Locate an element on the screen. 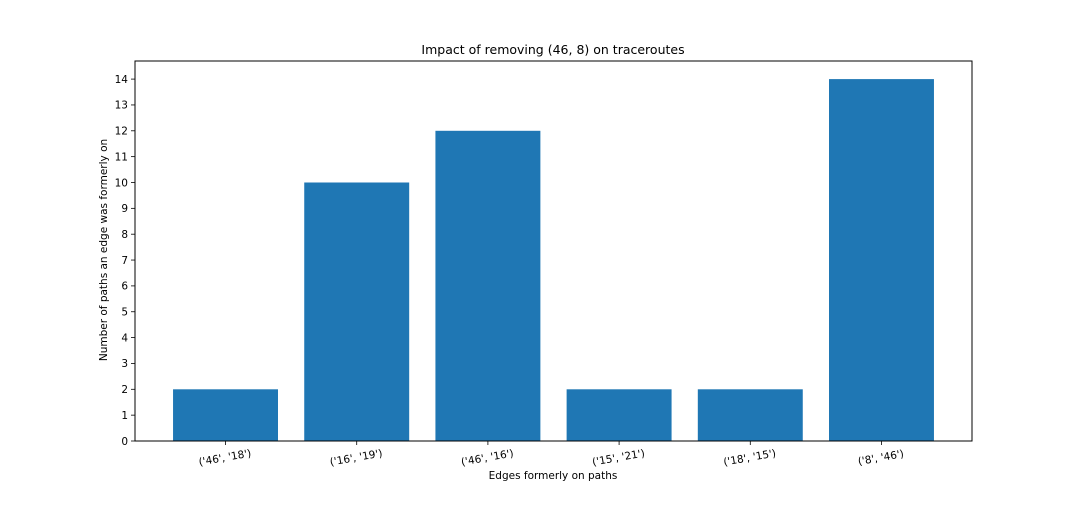  x-tick-label: ('15', '21') is located at coordinates (618, 458).